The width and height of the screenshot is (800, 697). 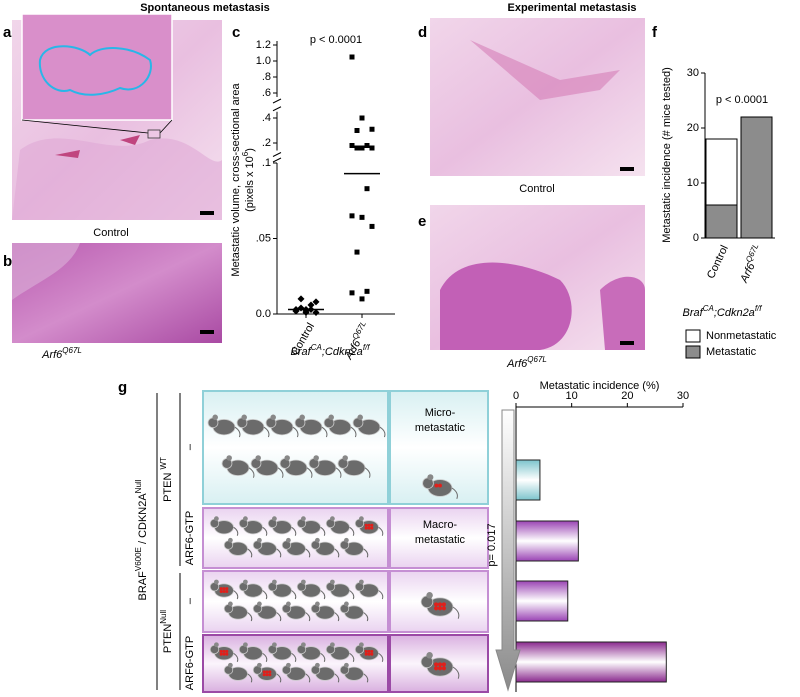 I want to click on y-tick-label: 1.2, so click(x=263, y=45).